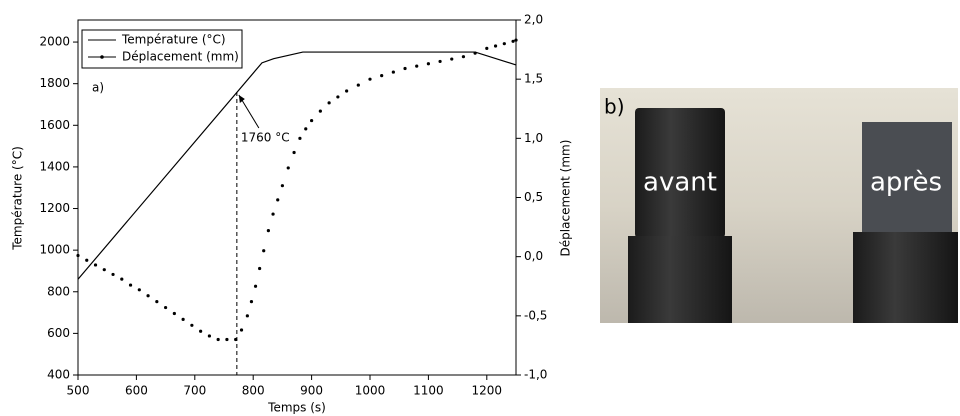 The image size is (960, 416). Describe the element at coordinates (533, 197) in the screenshot. I see `y2-tick-label: 0,5` at that location.